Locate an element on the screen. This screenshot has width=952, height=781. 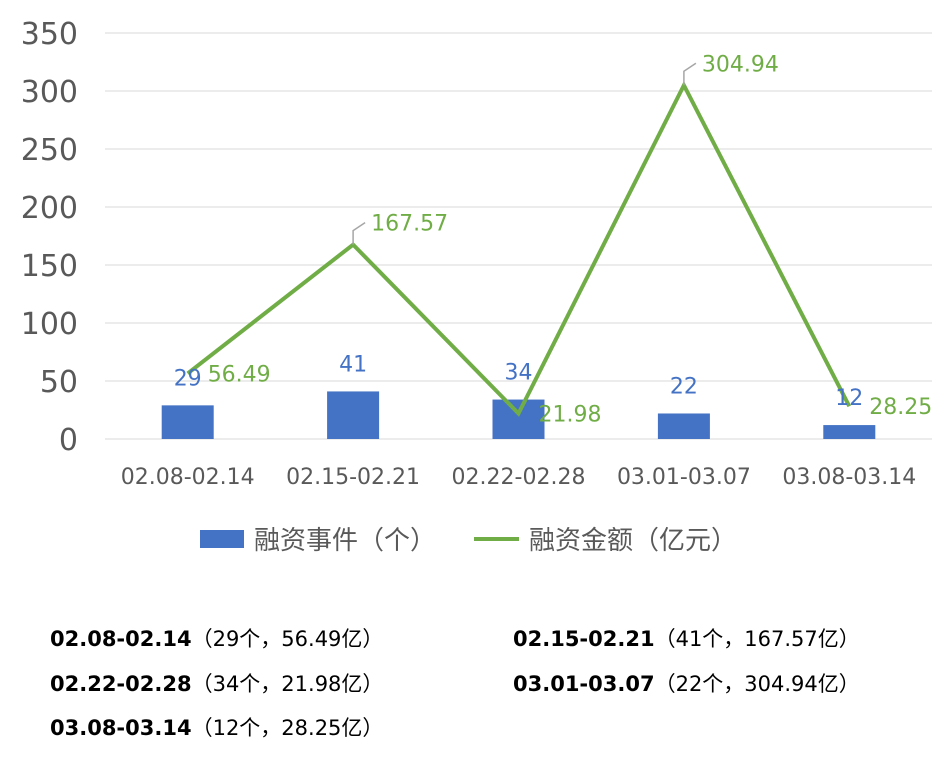
x-tick-label: 02.22-02.28 is located at coordinates (519, 477).